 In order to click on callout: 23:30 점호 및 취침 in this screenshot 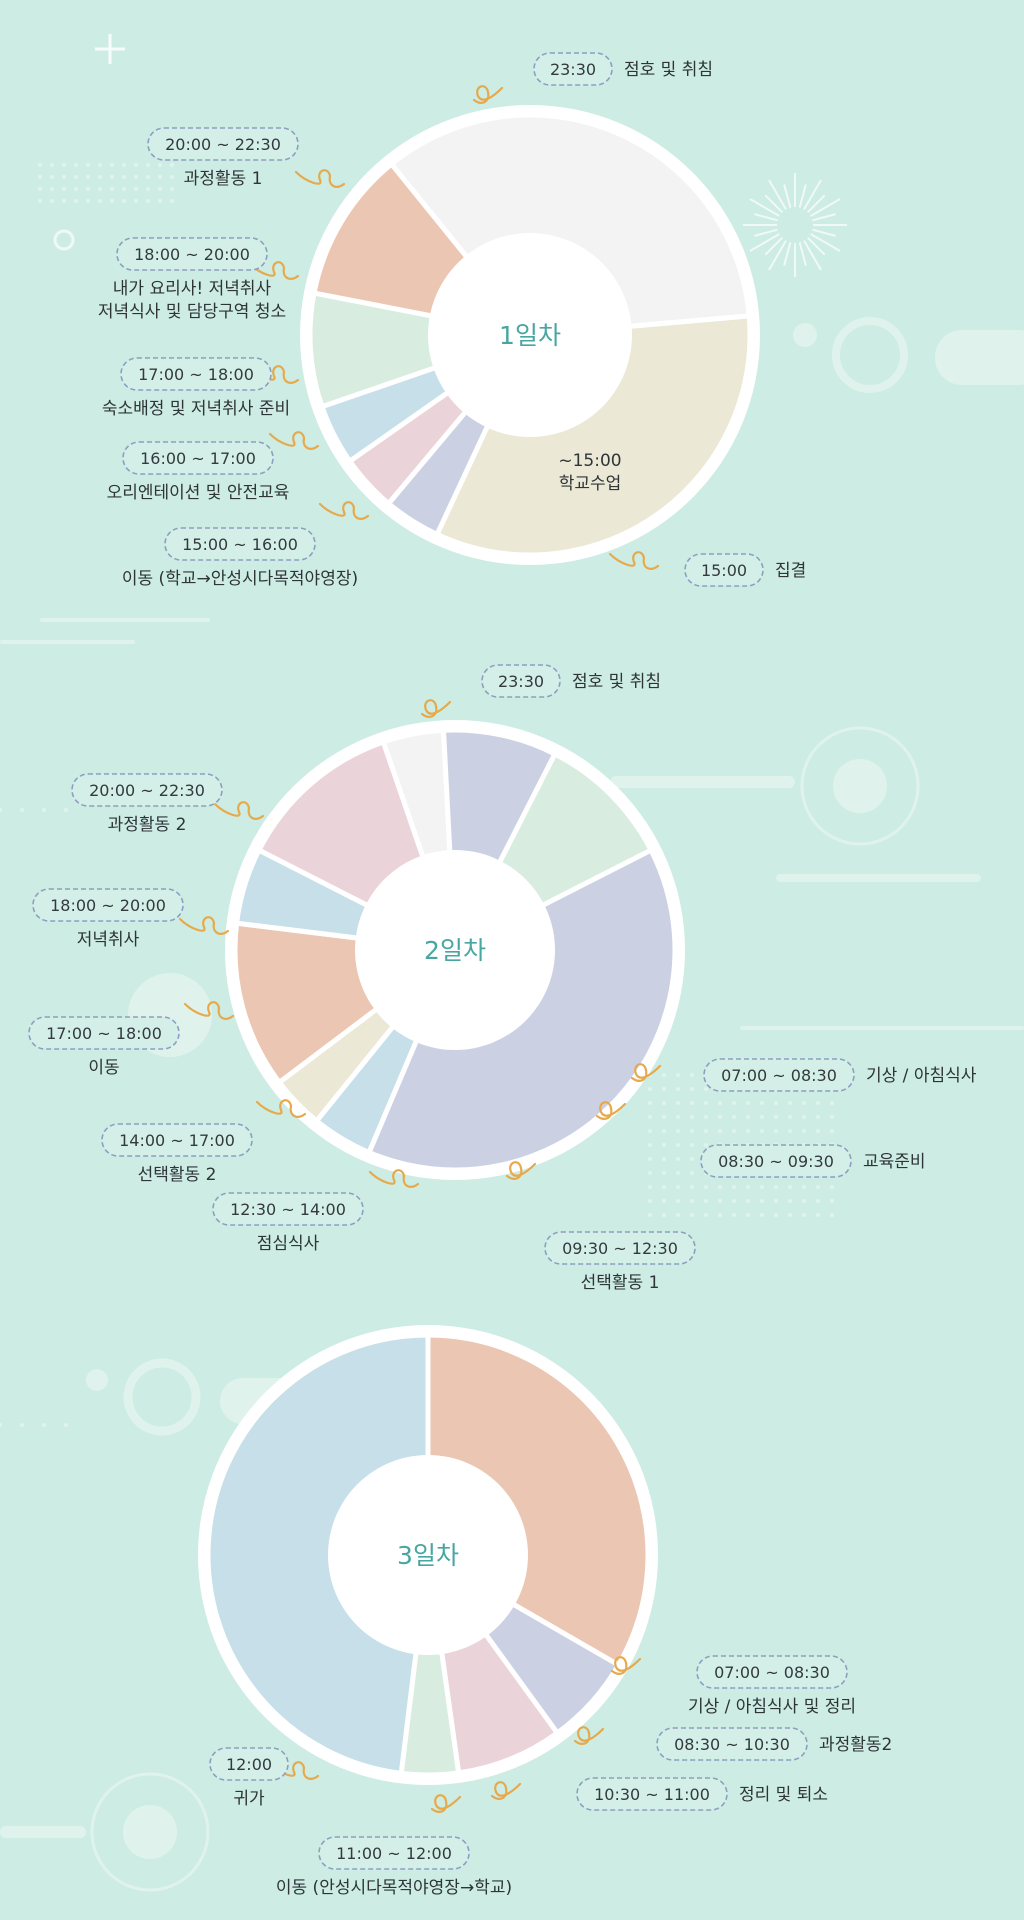, I will do `click(540, 691)`.